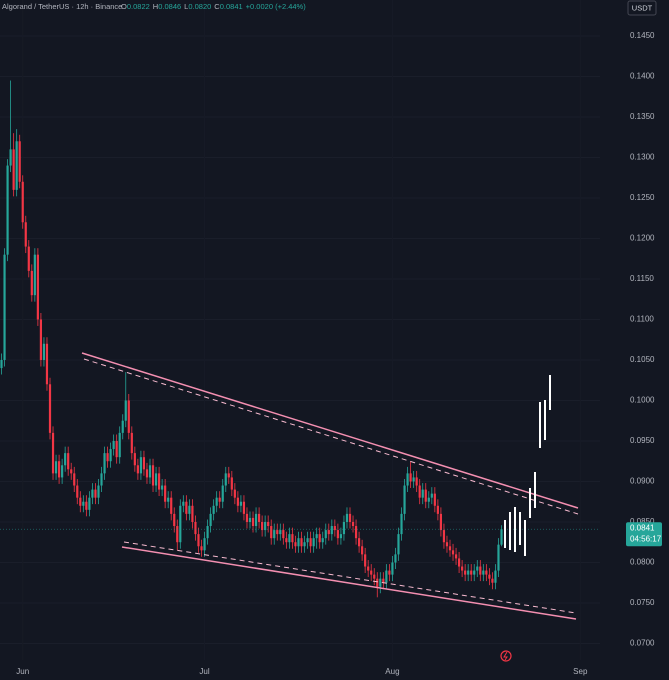  I want to click on y-tick-label: 0.1000, so click(642, 400).